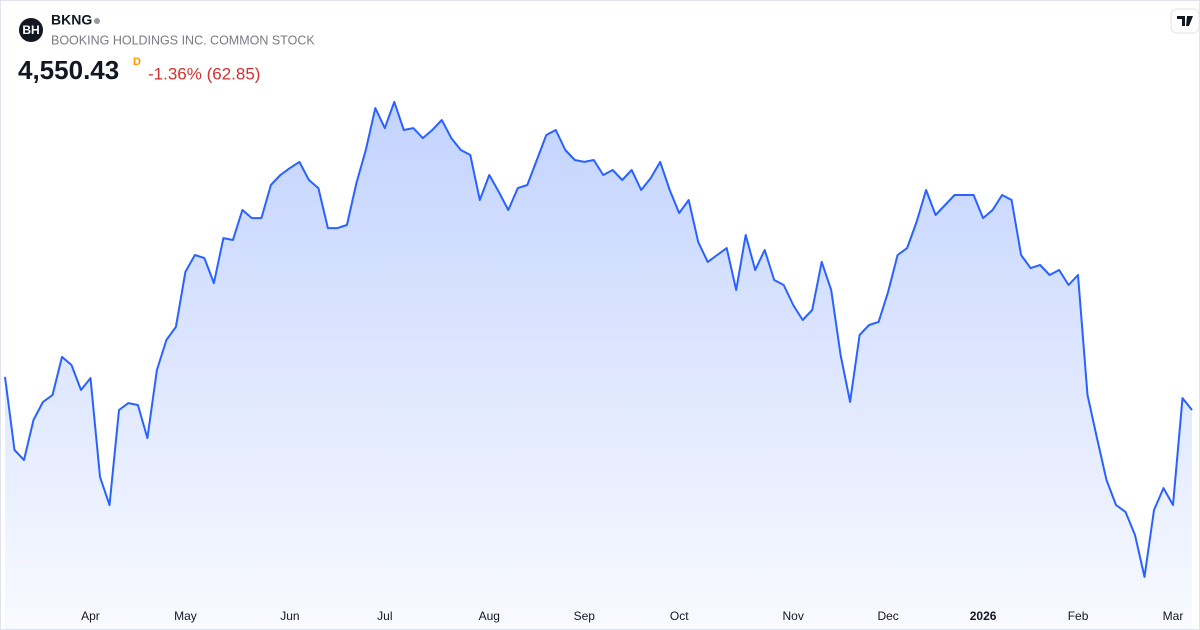 This screenshot has height=630, width=1200. I want to click on logo-badge, so click(31, 30).